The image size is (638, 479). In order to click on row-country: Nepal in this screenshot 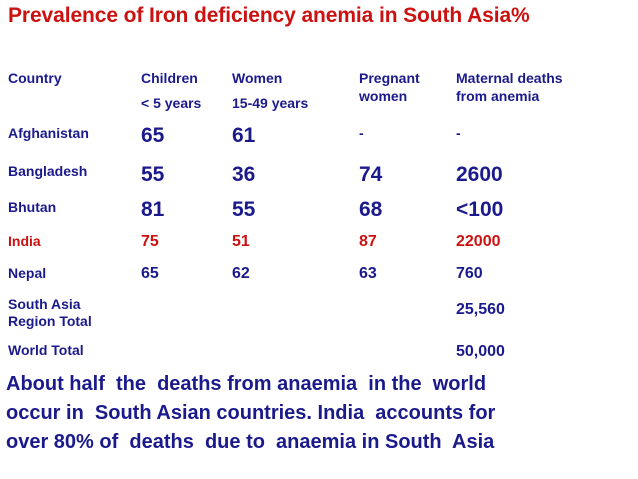, I will do `click(27, 273)`.